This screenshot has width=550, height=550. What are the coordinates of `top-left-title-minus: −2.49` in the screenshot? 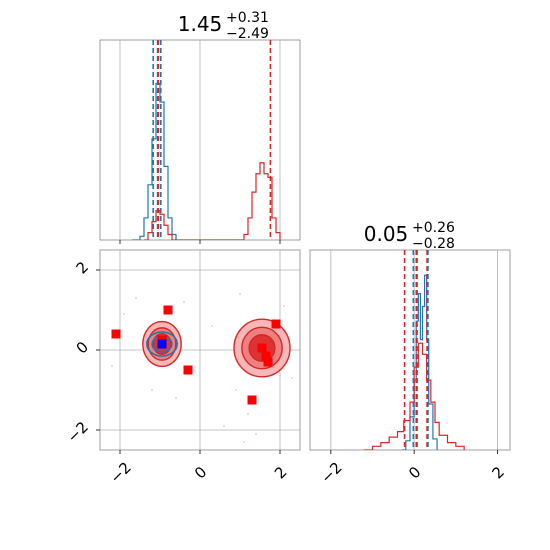 It's located at (247, 34).